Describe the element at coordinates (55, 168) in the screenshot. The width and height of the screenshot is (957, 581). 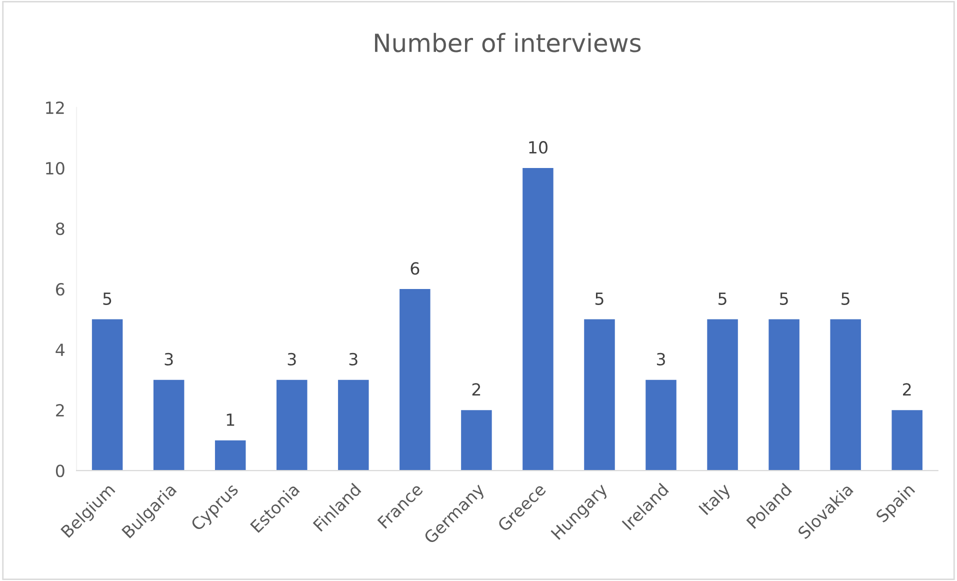
I see `y-tick-label: 10` at that location.